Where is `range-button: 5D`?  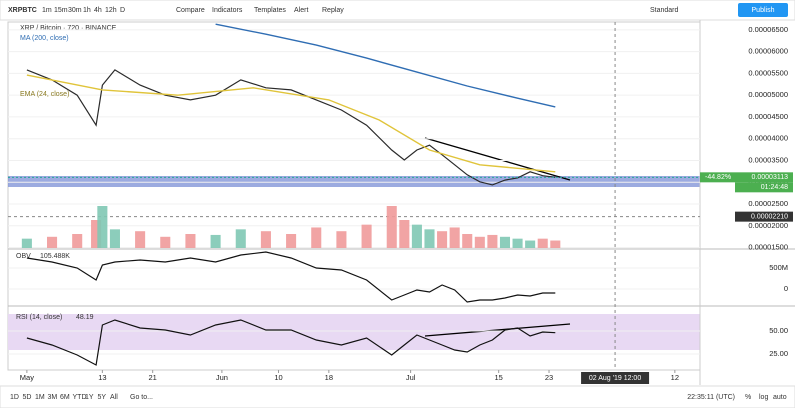
range-button: 5D is located at coordinates (27, 397).